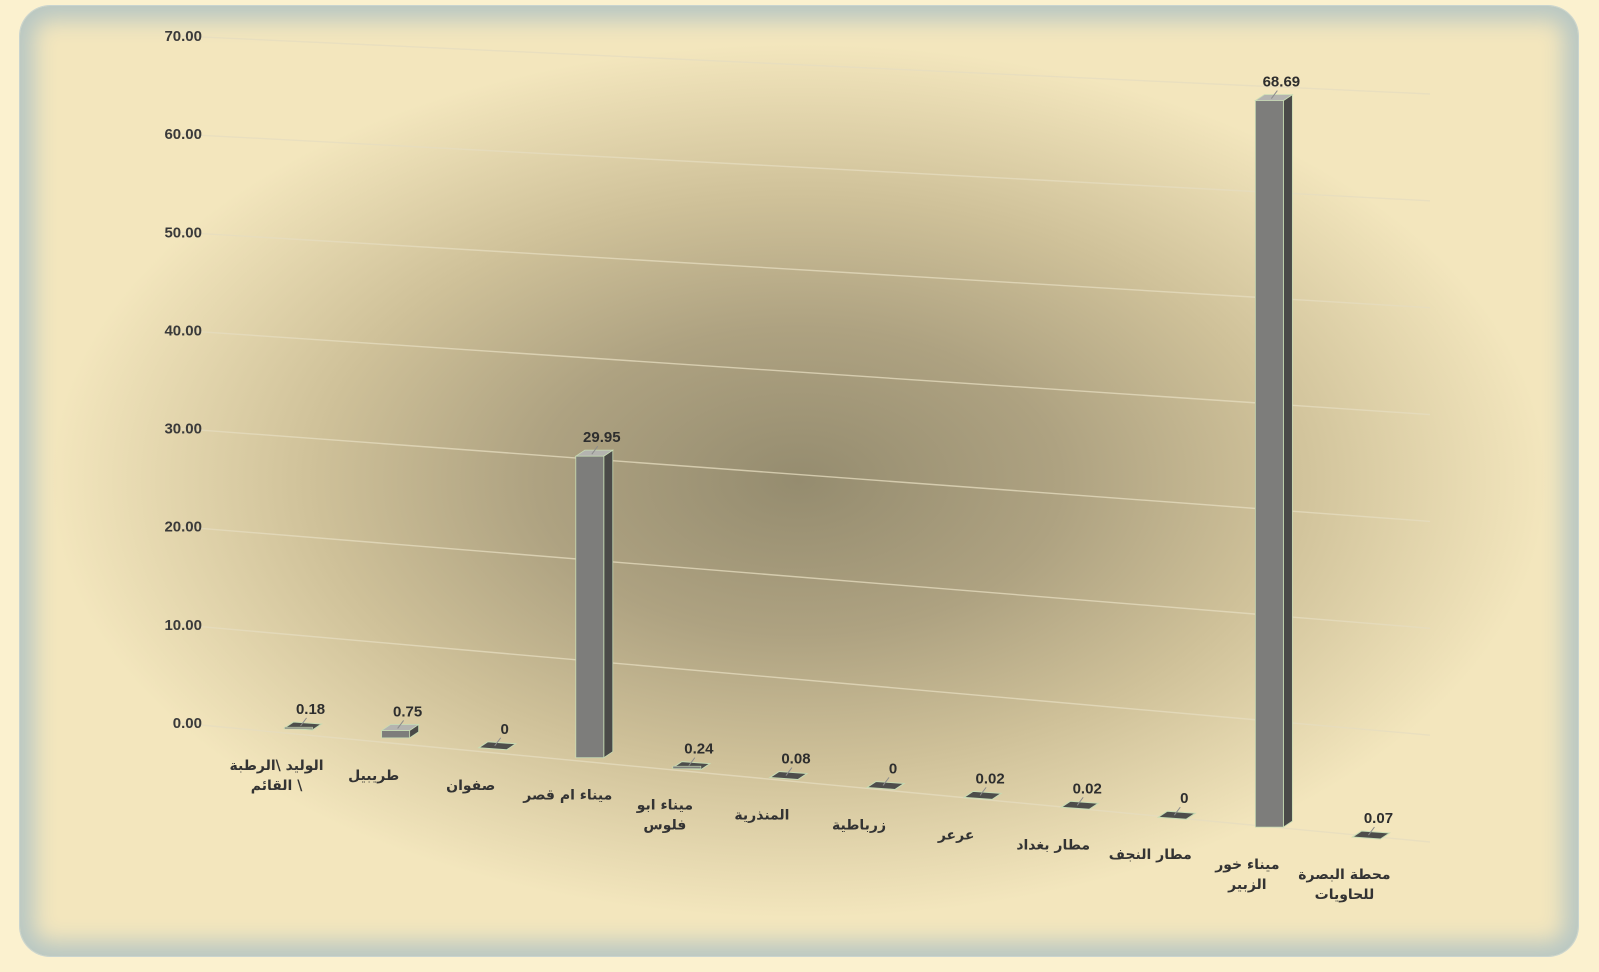 The image size is (1599, 972). I want to click on category-label: مطار النجف, so click(1150, 855).